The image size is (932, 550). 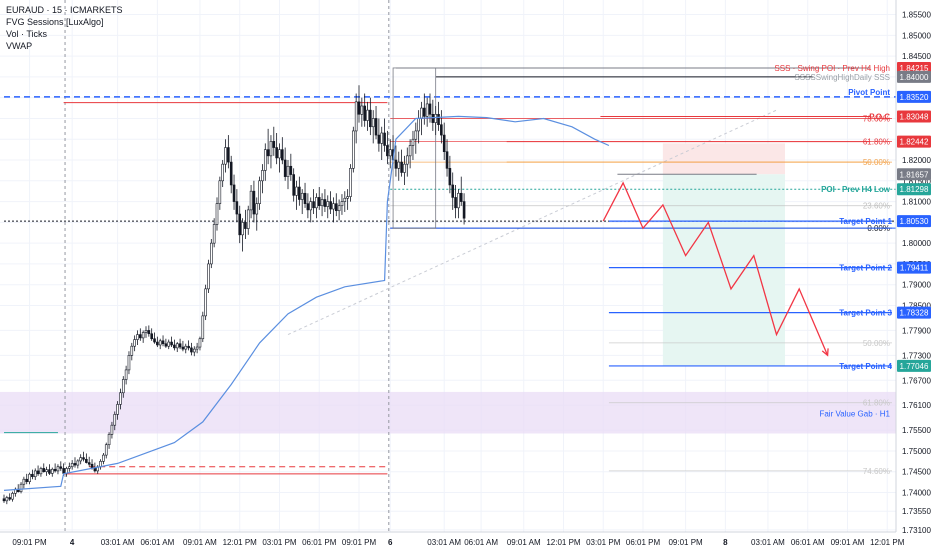 I want to click on fib-level-label: 78.60%, so click(x=876, y=118).